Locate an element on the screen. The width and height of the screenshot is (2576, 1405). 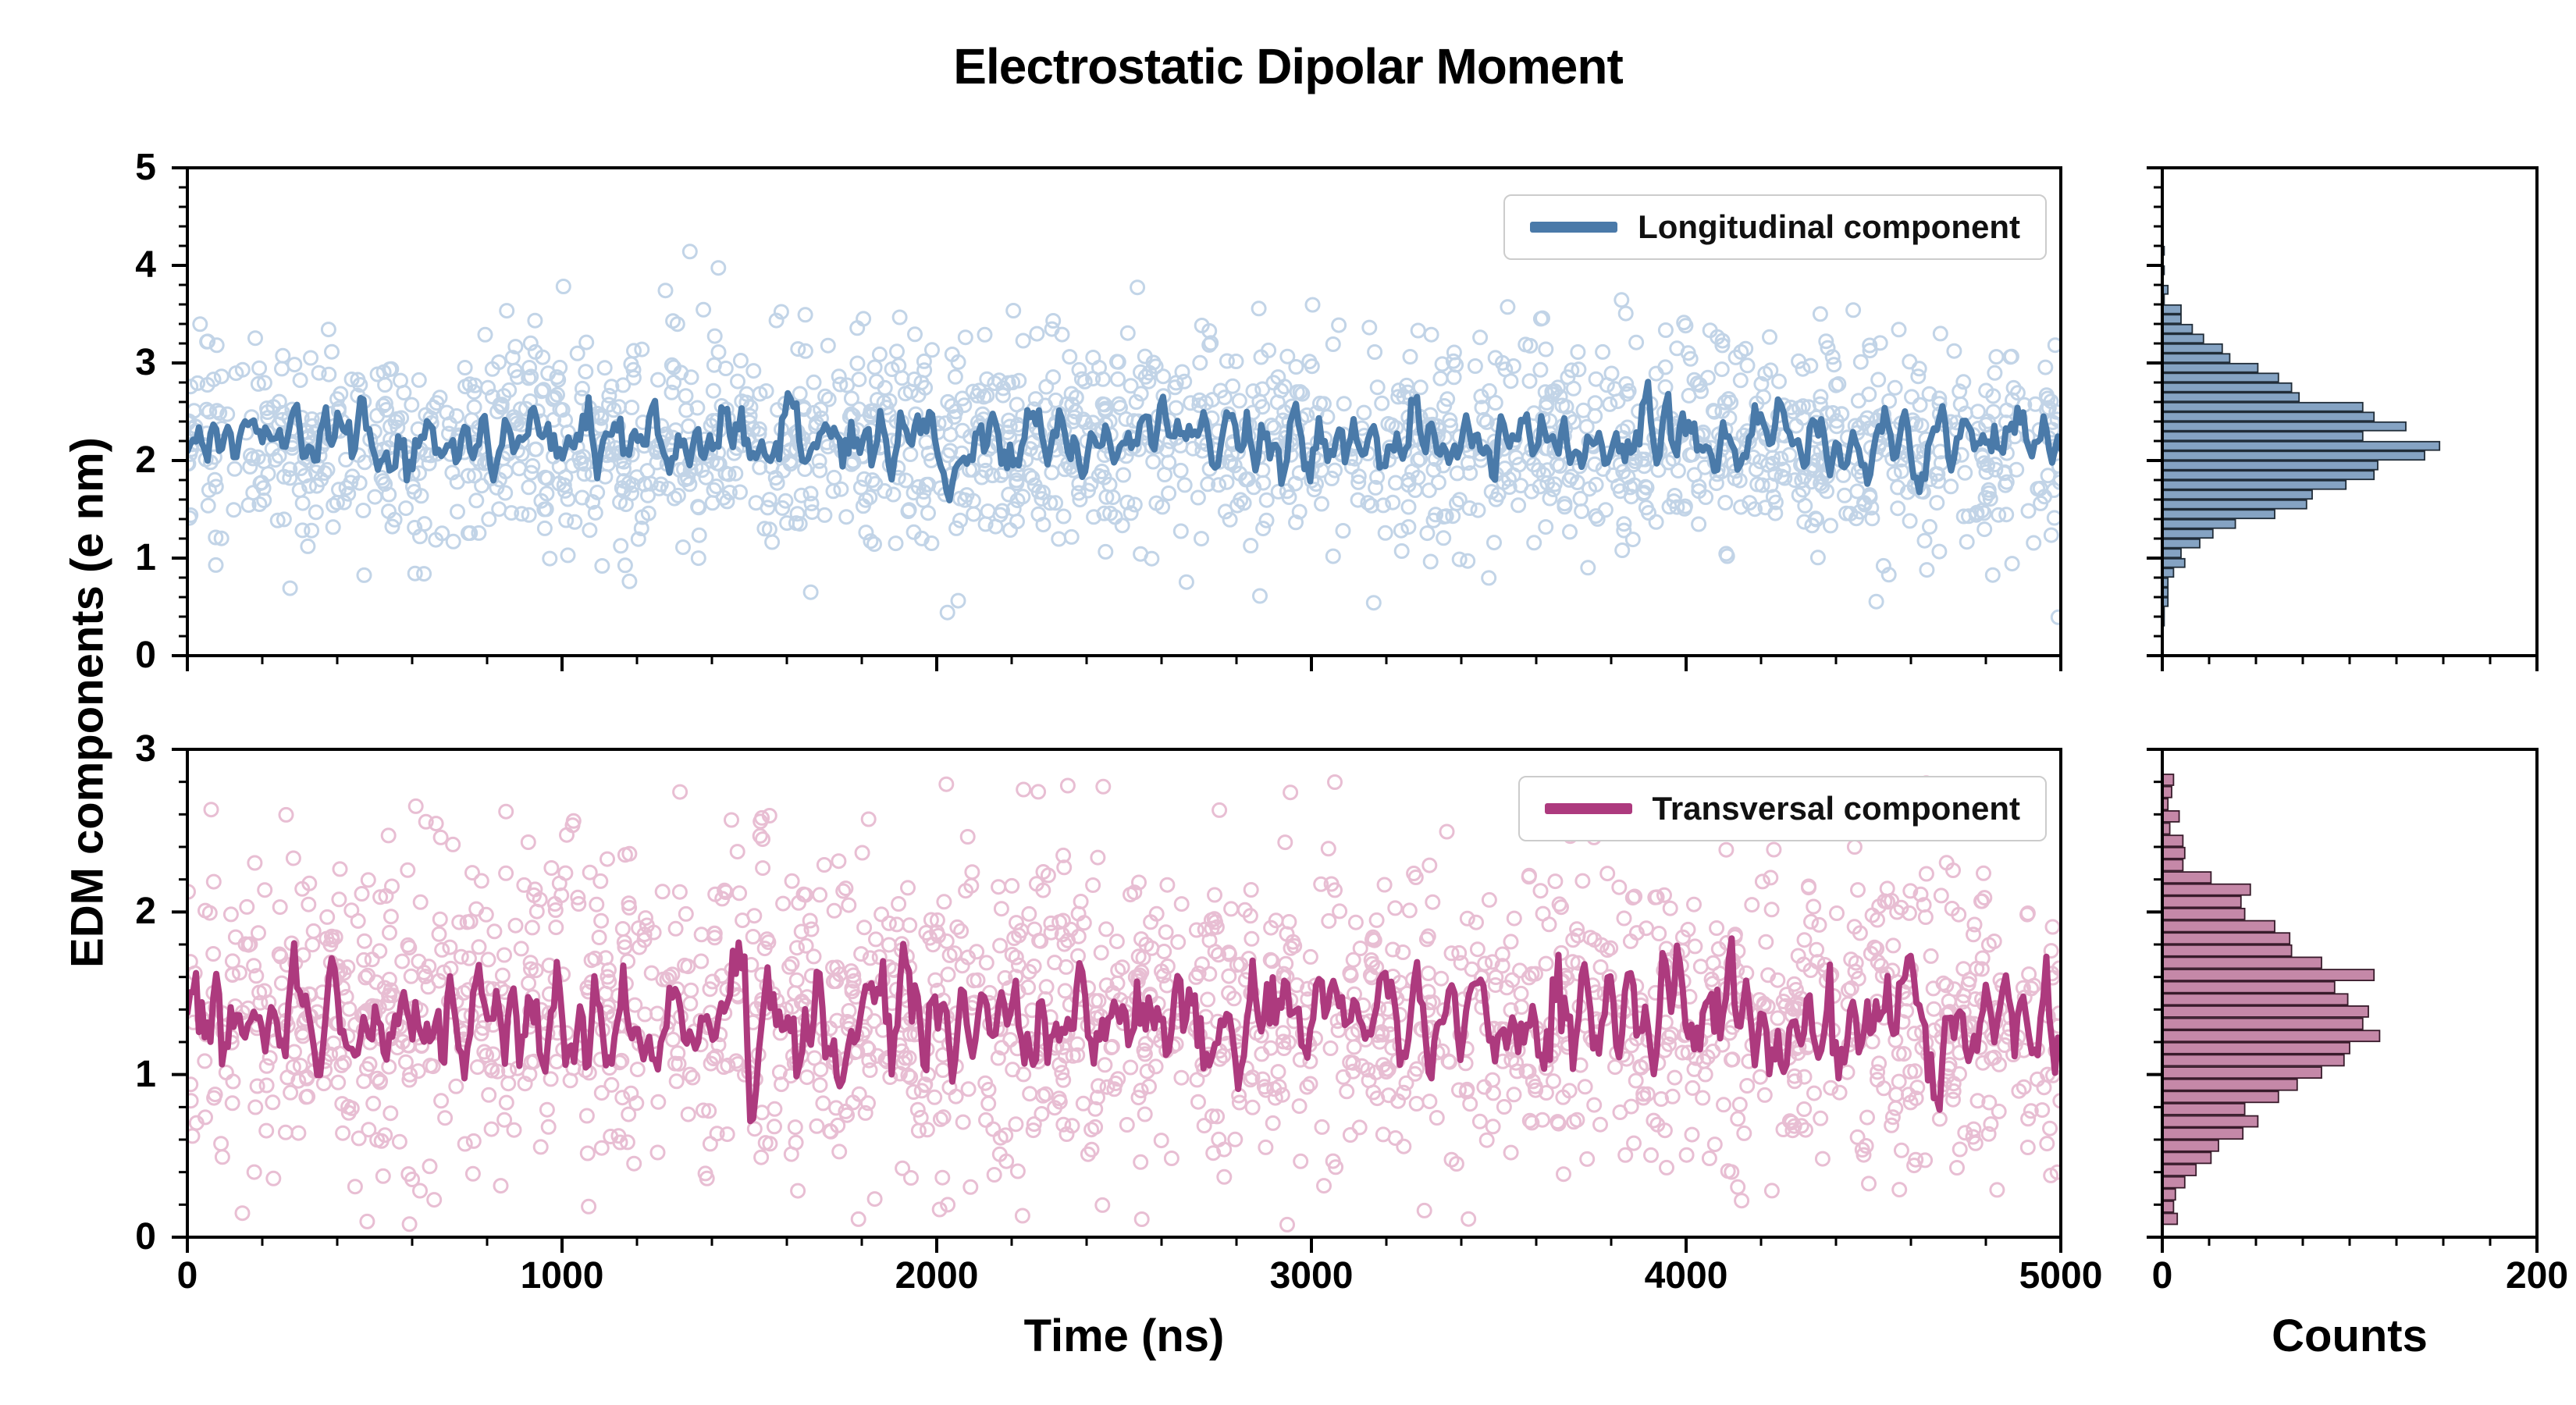
legend-label-longitudinal: Longitudinal component is located at coordinates (1829, 226).